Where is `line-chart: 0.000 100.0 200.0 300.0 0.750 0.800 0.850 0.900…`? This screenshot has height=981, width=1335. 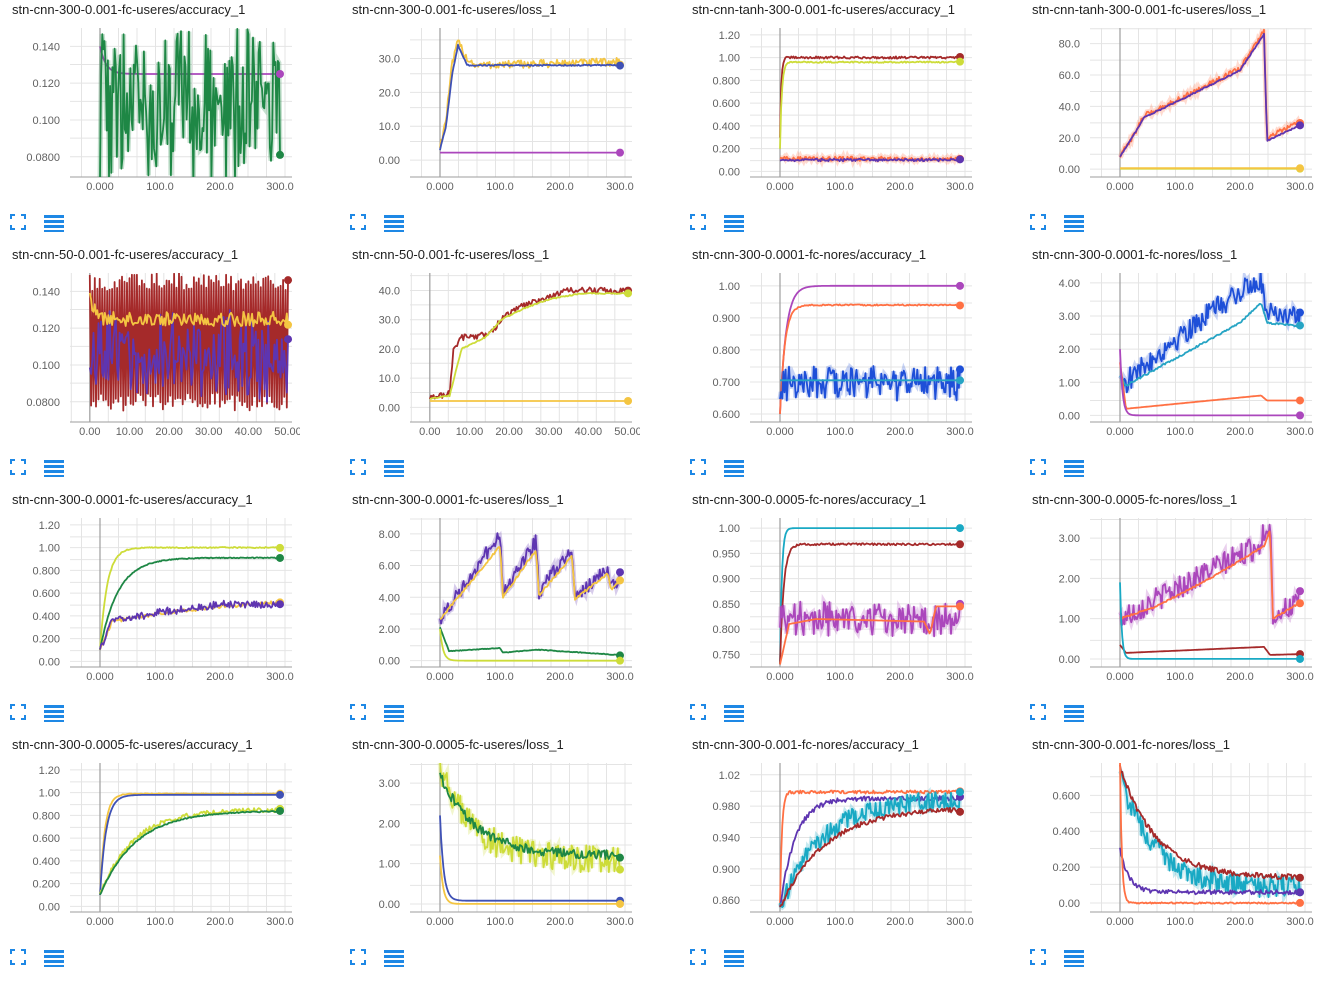
line-chart: 0.000 100.0 200.0 300.0 0.750 0.800 0.850 0.900… is located at coordinates (830, 597).